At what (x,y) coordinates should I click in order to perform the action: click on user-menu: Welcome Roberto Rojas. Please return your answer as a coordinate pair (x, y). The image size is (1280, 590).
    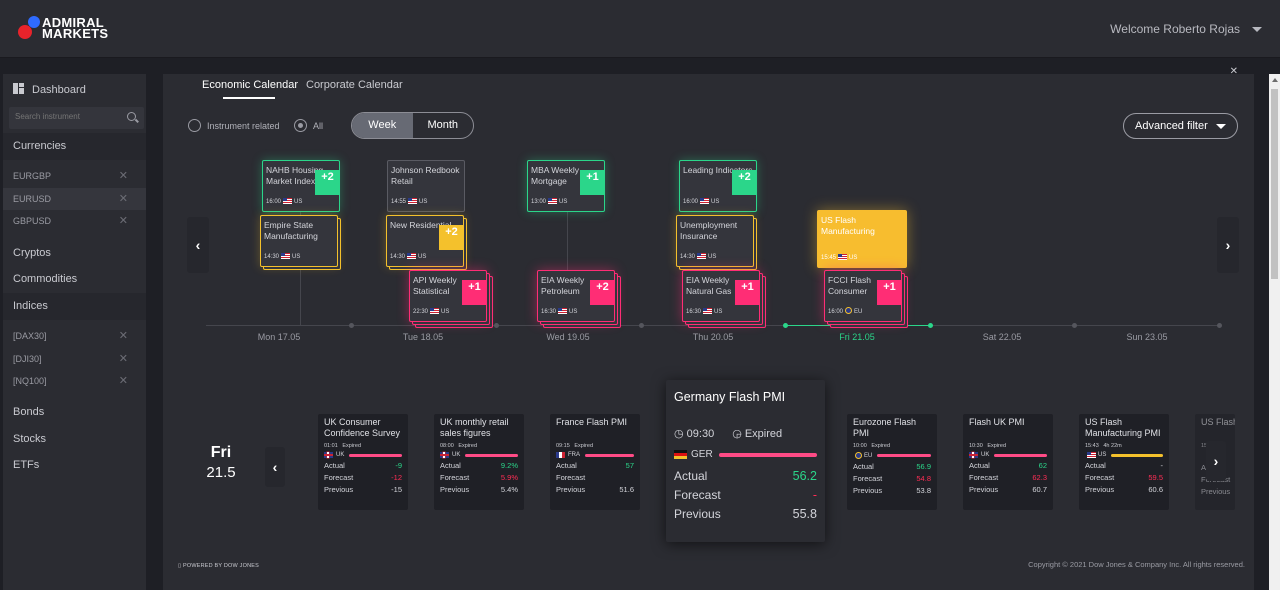
    Looking at the image, I should click on (1186, 29).